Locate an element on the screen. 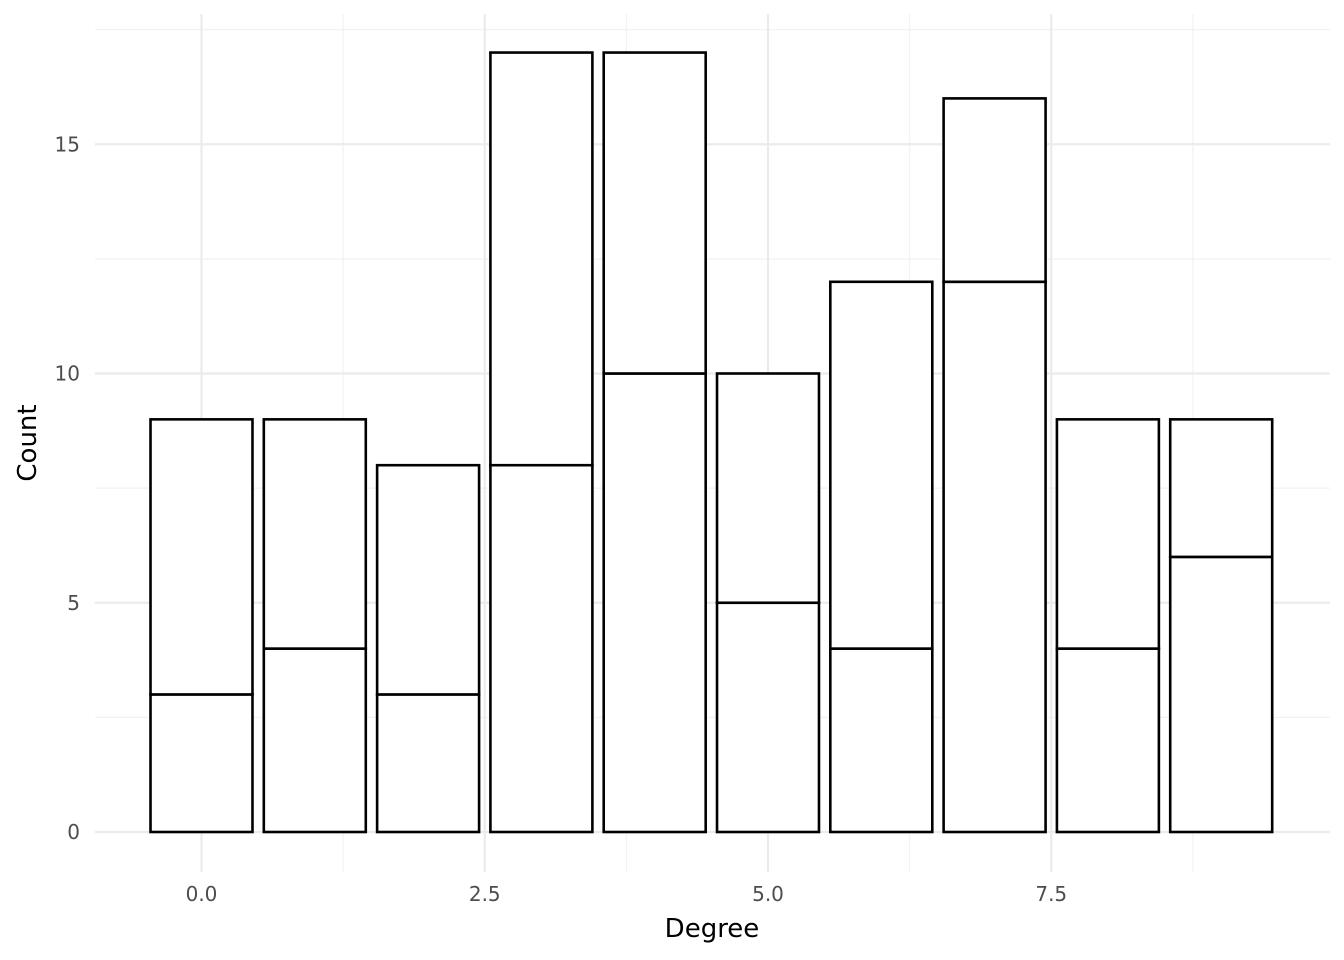 The width and height of the screenshot is (1344, 960). y-tick-label: 10 is located at coordinates (67, 374).